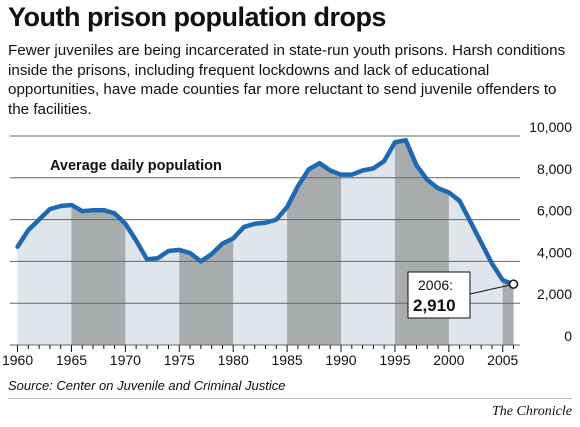 Image resolution: width=580 pixels, height=427 pixels. I want to click on y-tick-label: 2,000, so click(554, 294).